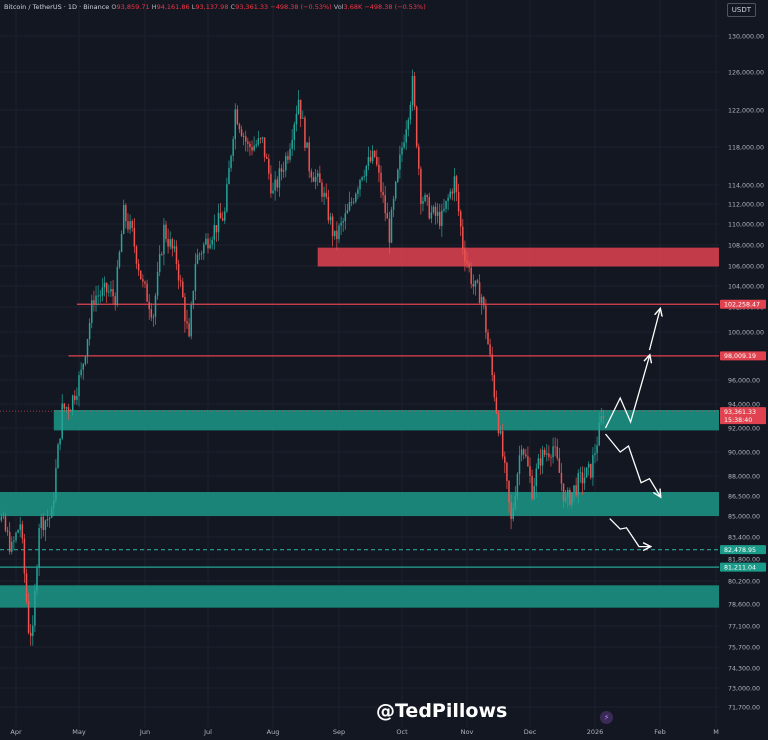  What do you see at coordinates (744, 669) in the screenshot?
I see `y-tick-label: 74,300.00` at bounding box center [744, 669].